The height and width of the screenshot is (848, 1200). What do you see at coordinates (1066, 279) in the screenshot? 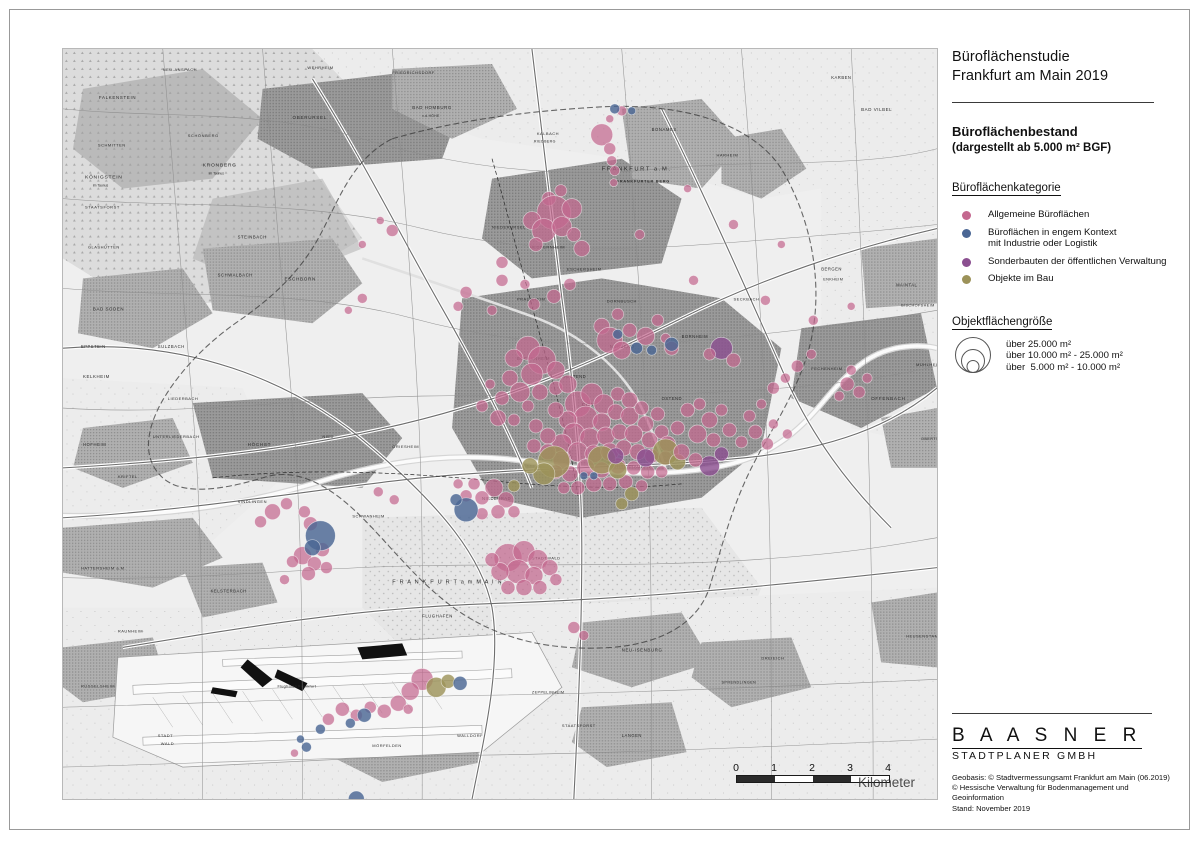
I see `legend-item: Objekte im Bau` at bounding box center [1066, 279].